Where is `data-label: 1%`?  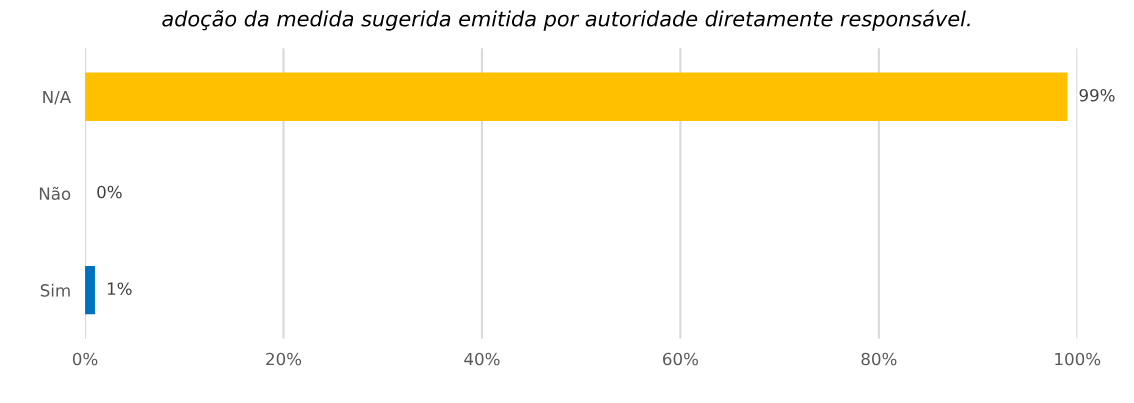 data-label: 1% is located at coordinates (119, 288).